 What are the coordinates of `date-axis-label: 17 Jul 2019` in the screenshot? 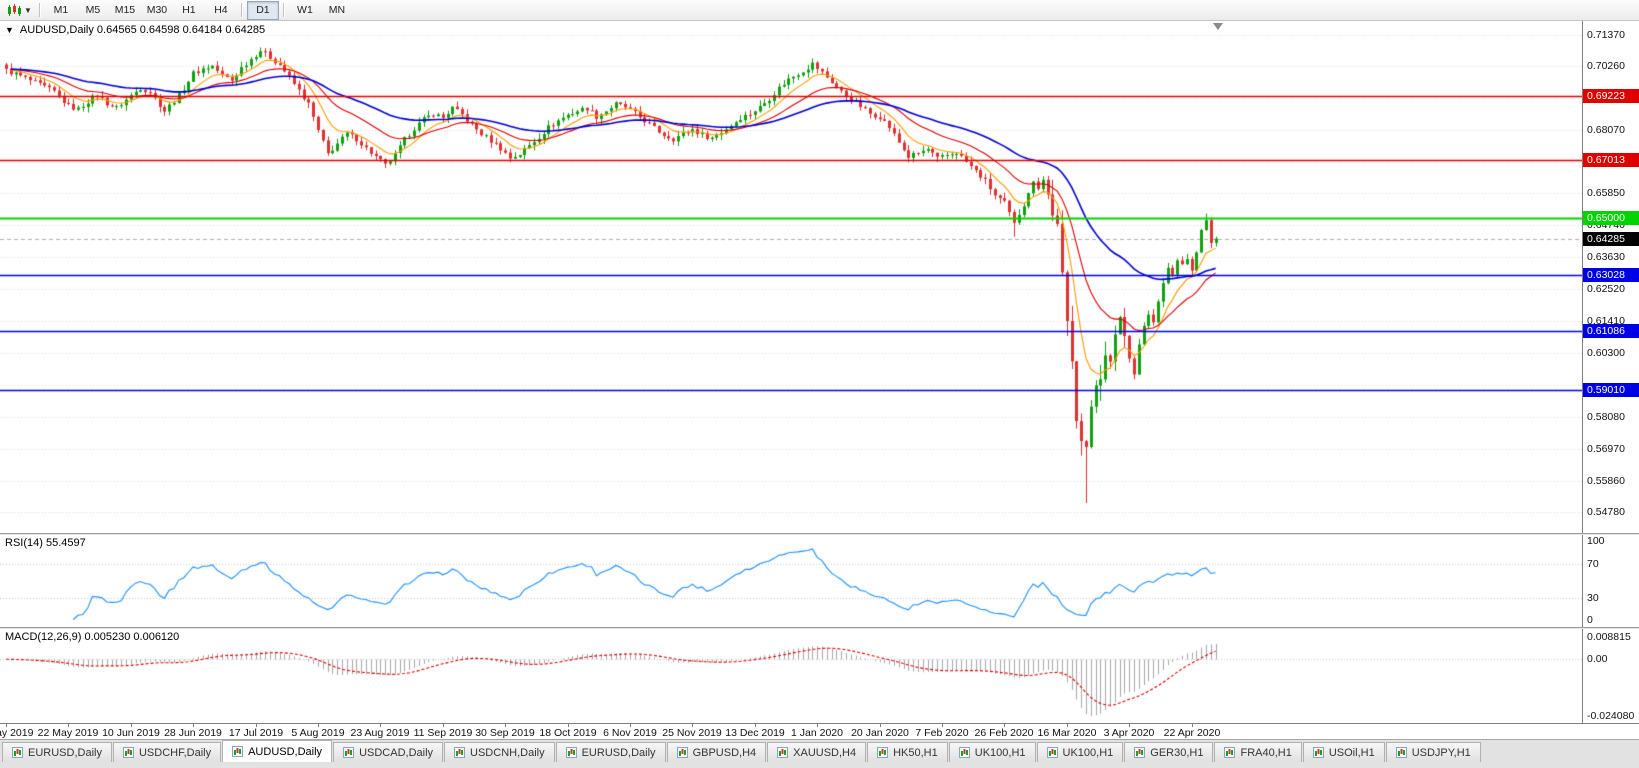 It's located at (256, 733).